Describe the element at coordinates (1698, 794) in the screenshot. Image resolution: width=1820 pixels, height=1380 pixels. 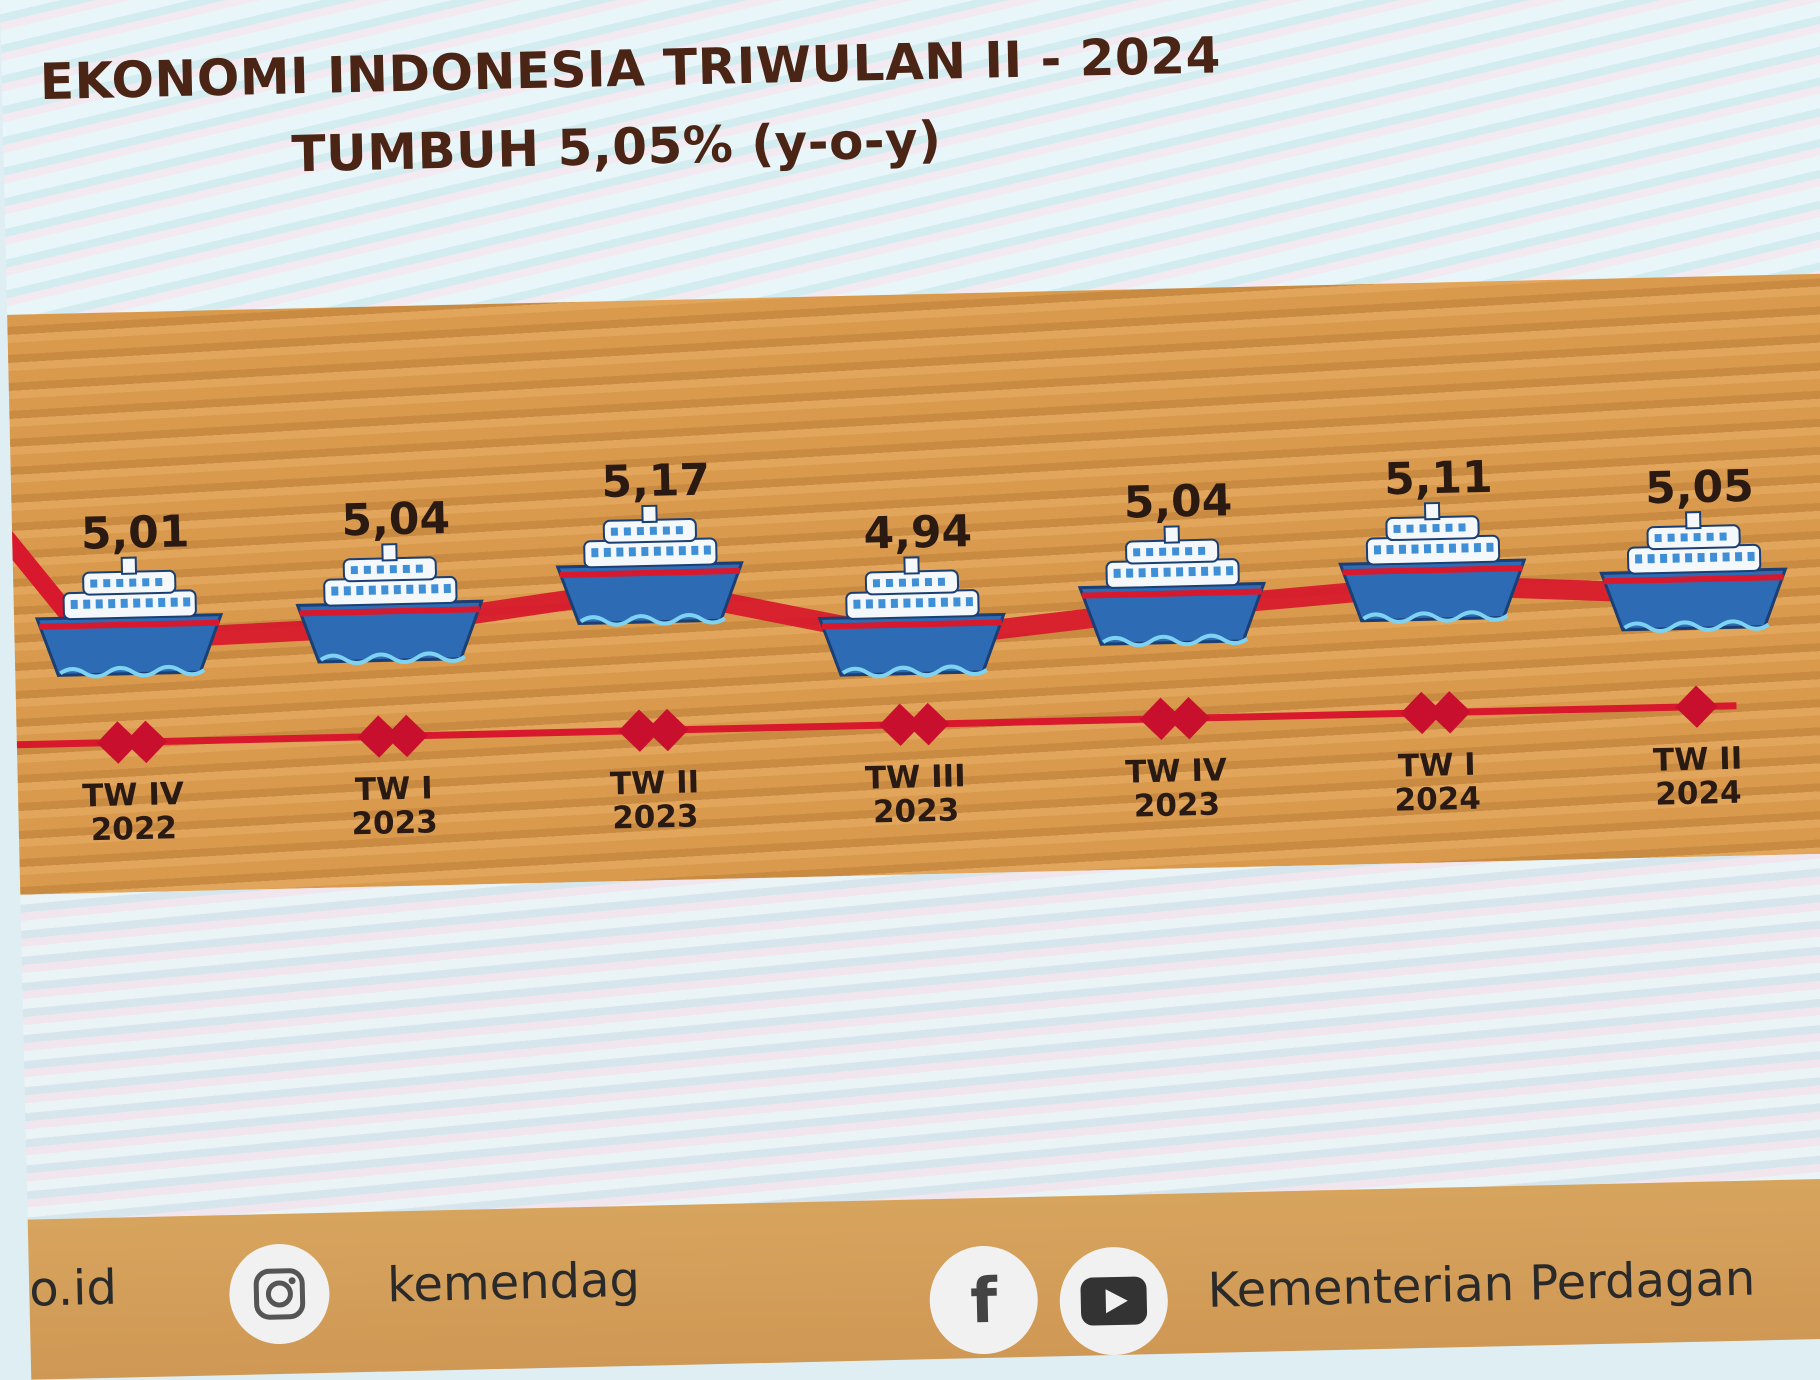
I see `x-tick-label-year: 2024` at that location.